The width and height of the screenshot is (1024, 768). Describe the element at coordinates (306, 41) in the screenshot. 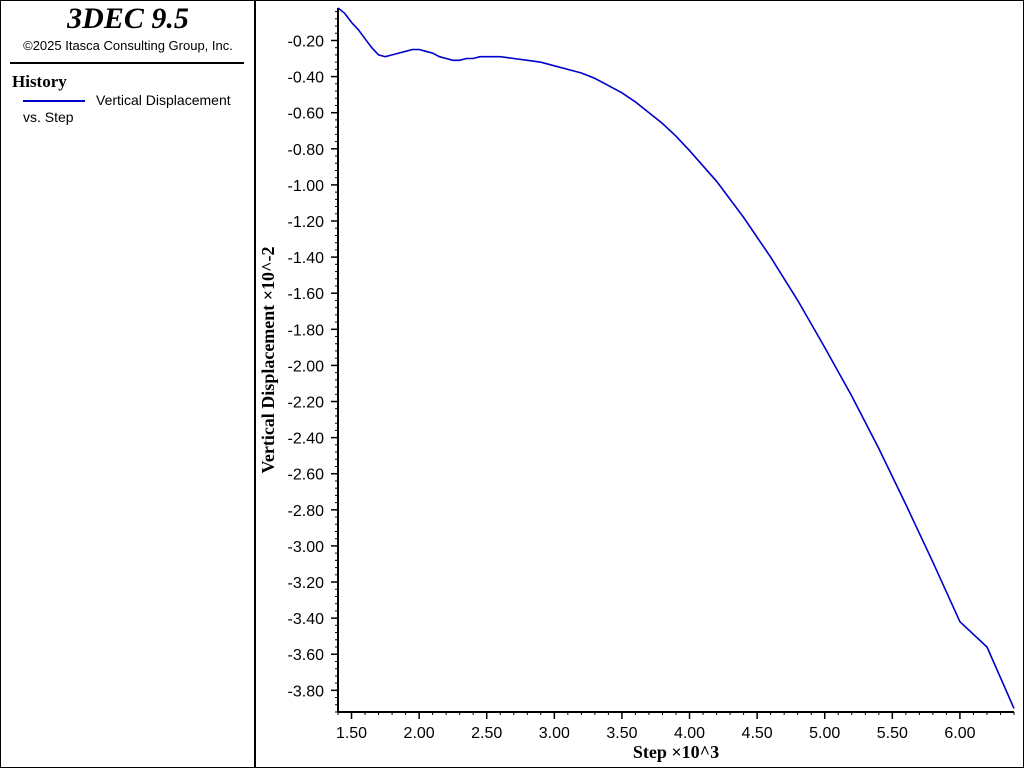

I see `y-tick-label: -0.20` at that location.